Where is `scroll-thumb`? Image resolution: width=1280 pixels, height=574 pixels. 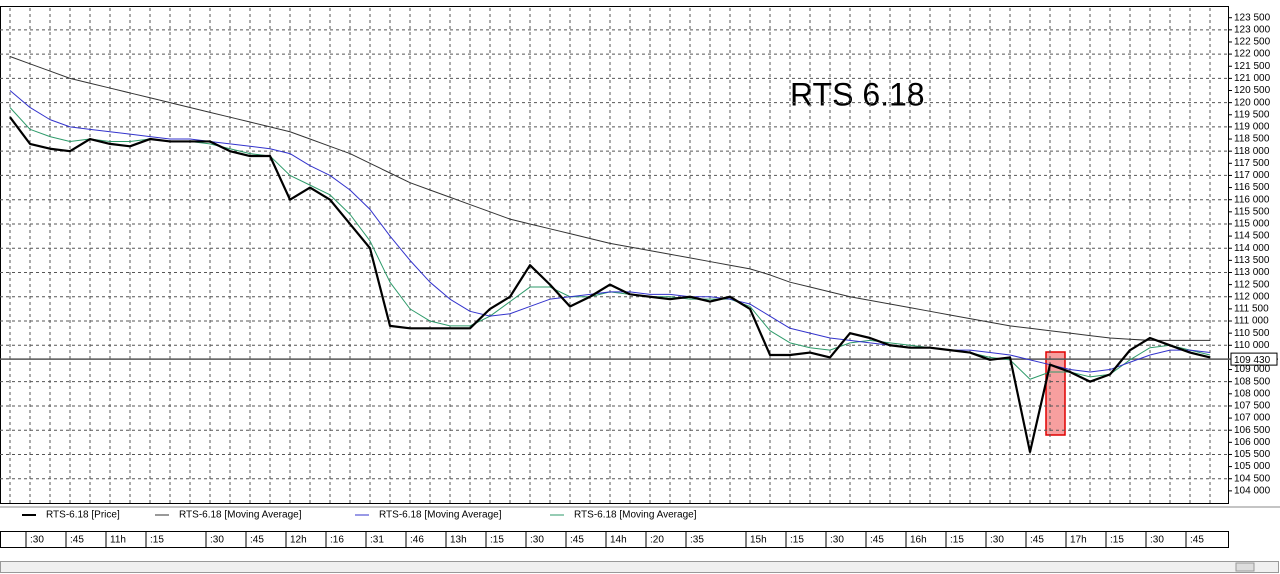
scroll-thumb is located at coordinates (1245, 567).